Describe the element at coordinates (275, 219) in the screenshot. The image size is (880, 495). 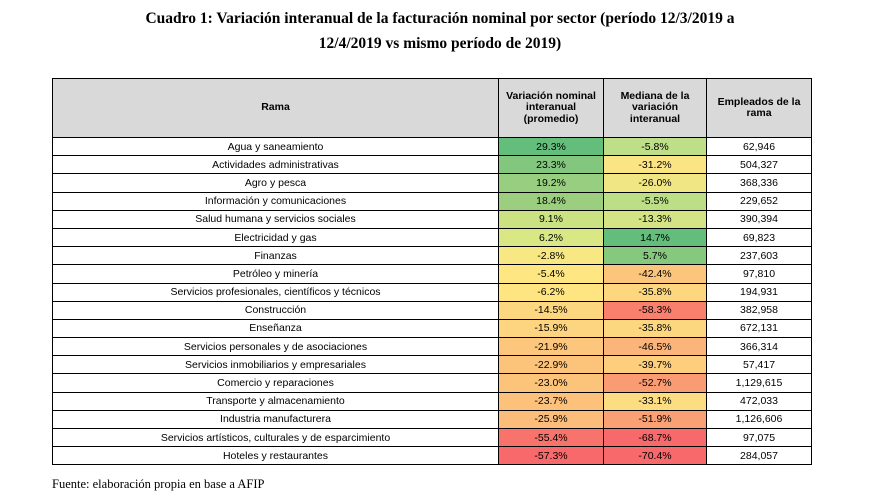
I see `cell-rama: Salud humana y servicios sociales` at that location.